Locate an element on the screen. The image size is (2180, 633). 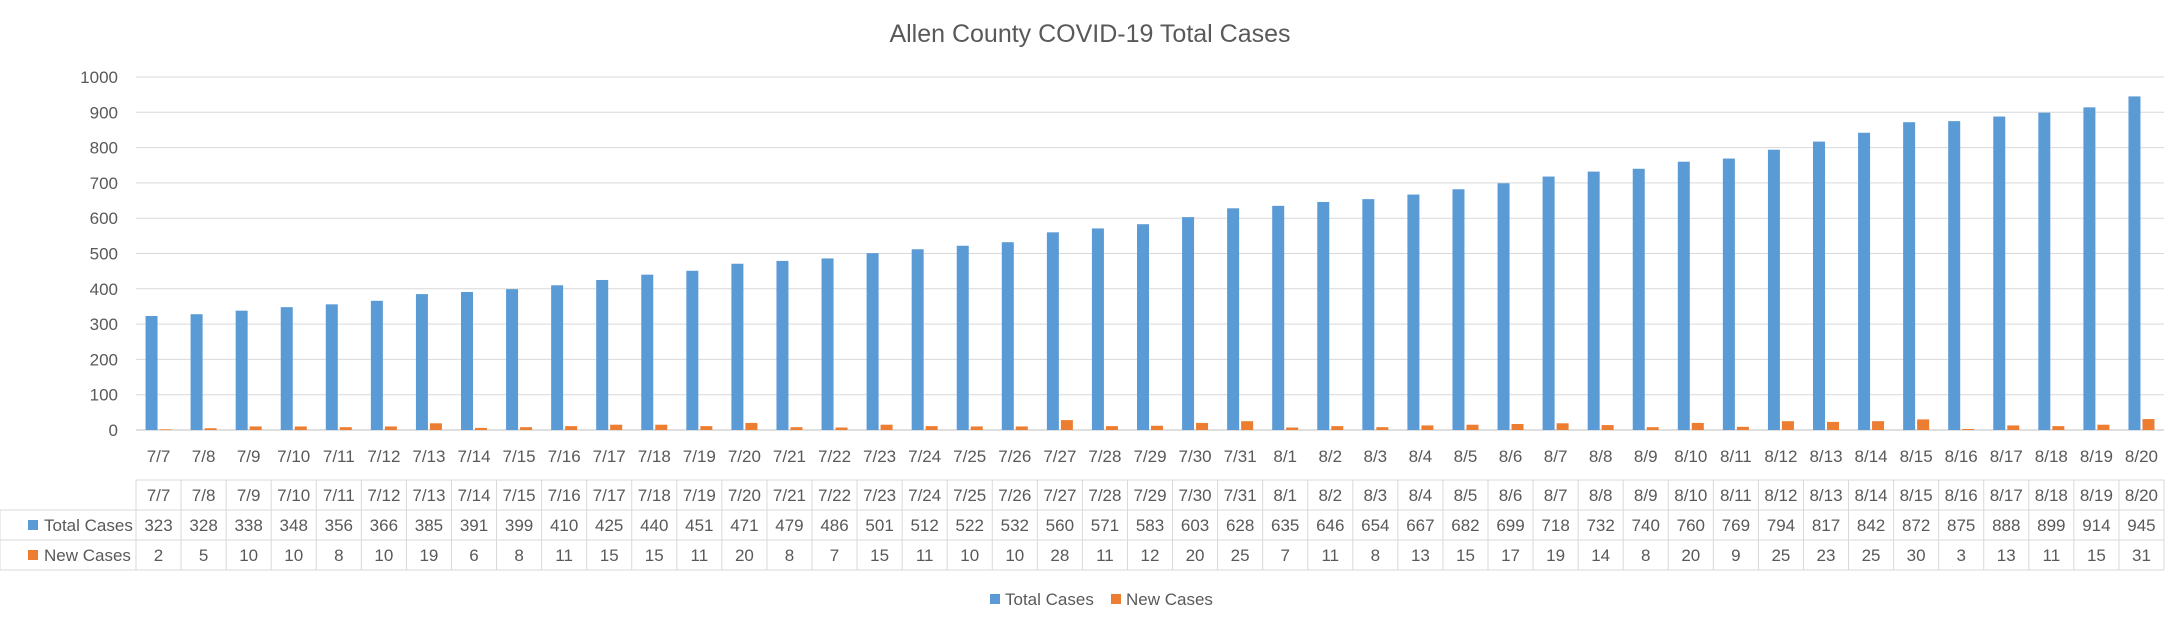
table-cell: 20 is located at coordinates (744, 555).